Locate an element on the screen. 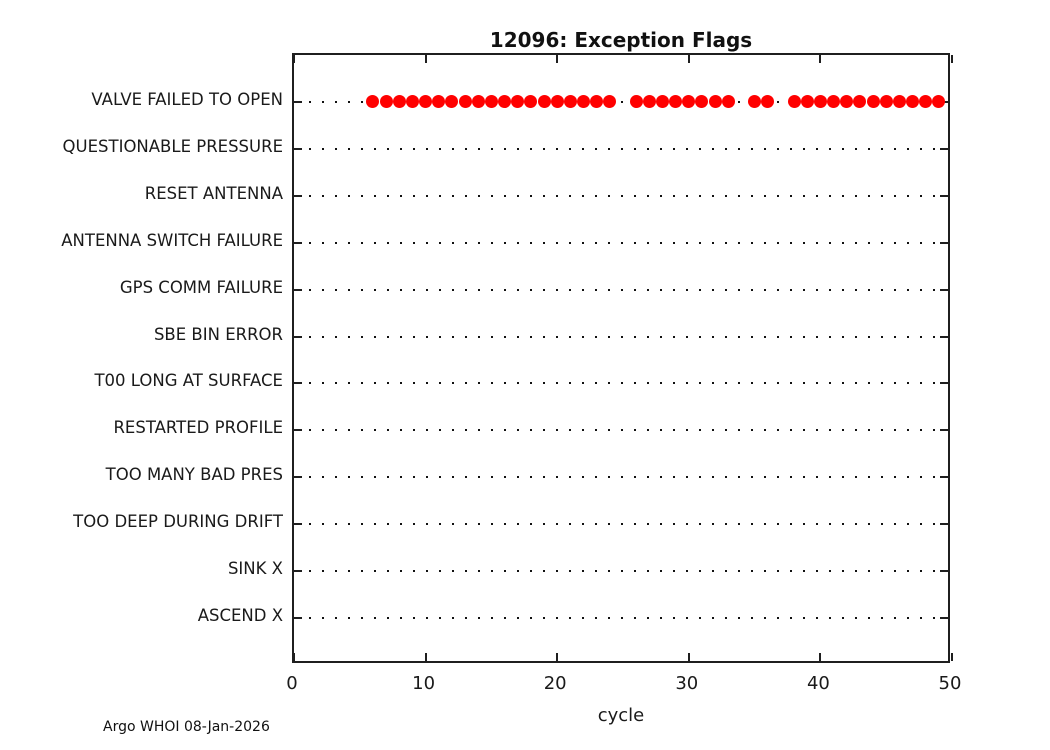 The image size is (1050, 750). y-axis-label: ASCEND X is located at coordinates (240, 616).